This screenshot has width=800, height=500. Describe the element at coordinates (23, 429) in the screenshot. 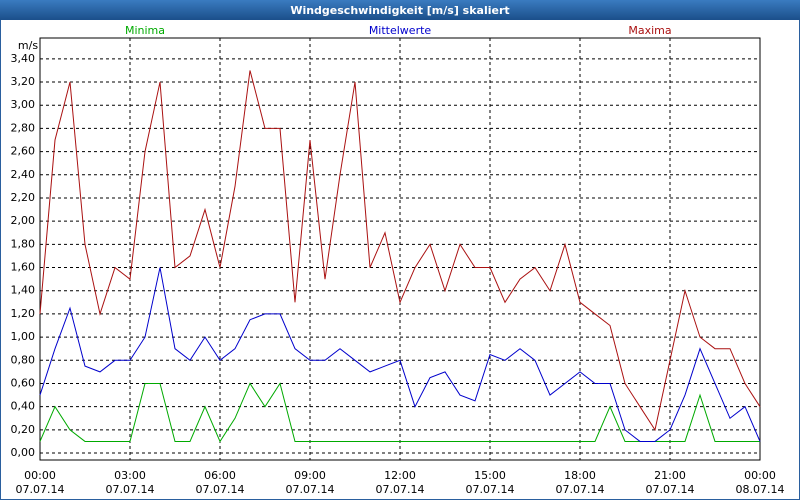

I see `y-tick-label: 0,20` at that location.